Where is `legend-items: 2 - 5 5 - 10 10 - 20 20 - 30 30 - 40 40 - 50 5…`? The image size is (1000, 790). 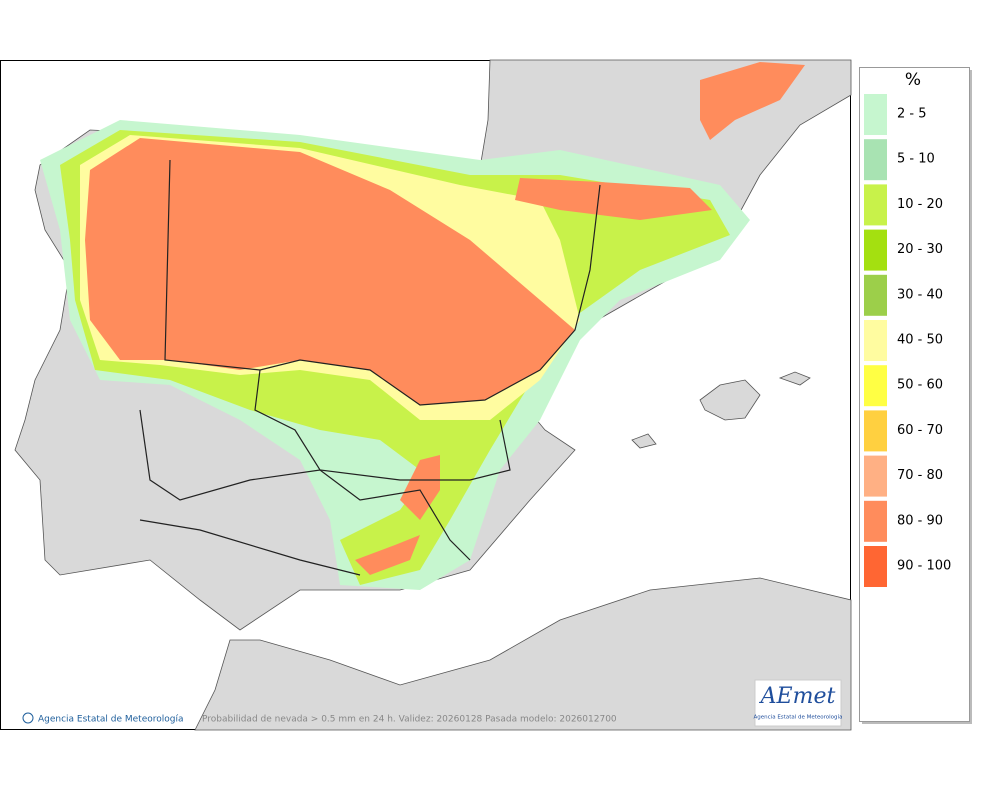 legend-items: 2 - 5 5 - 10 10 - 20 20 - 30 30 - 40 40 - 50 5… is located at coordinates (907, 340).